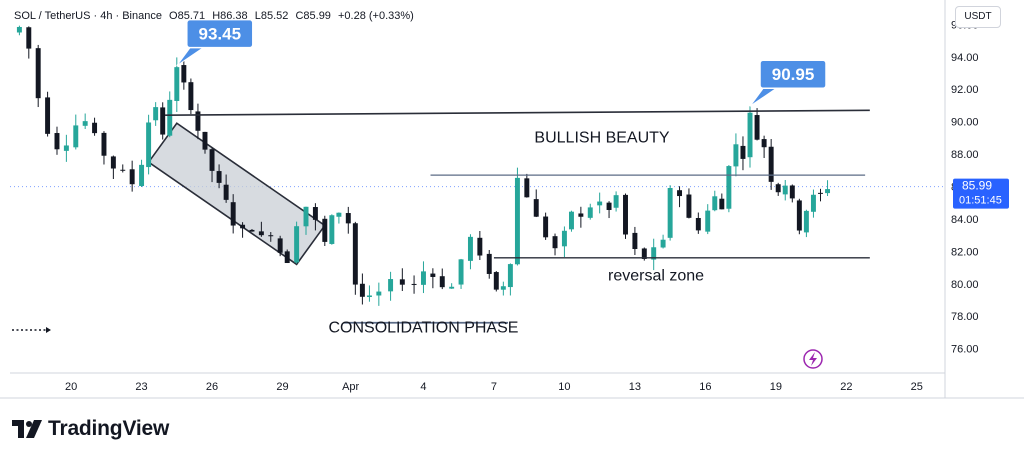 Image resolution: width=1024 pixels, height=456 pixels. Describe the element at coordinates (776, 387) in the screenshot. I see `x-tick-label: 19` at that location.